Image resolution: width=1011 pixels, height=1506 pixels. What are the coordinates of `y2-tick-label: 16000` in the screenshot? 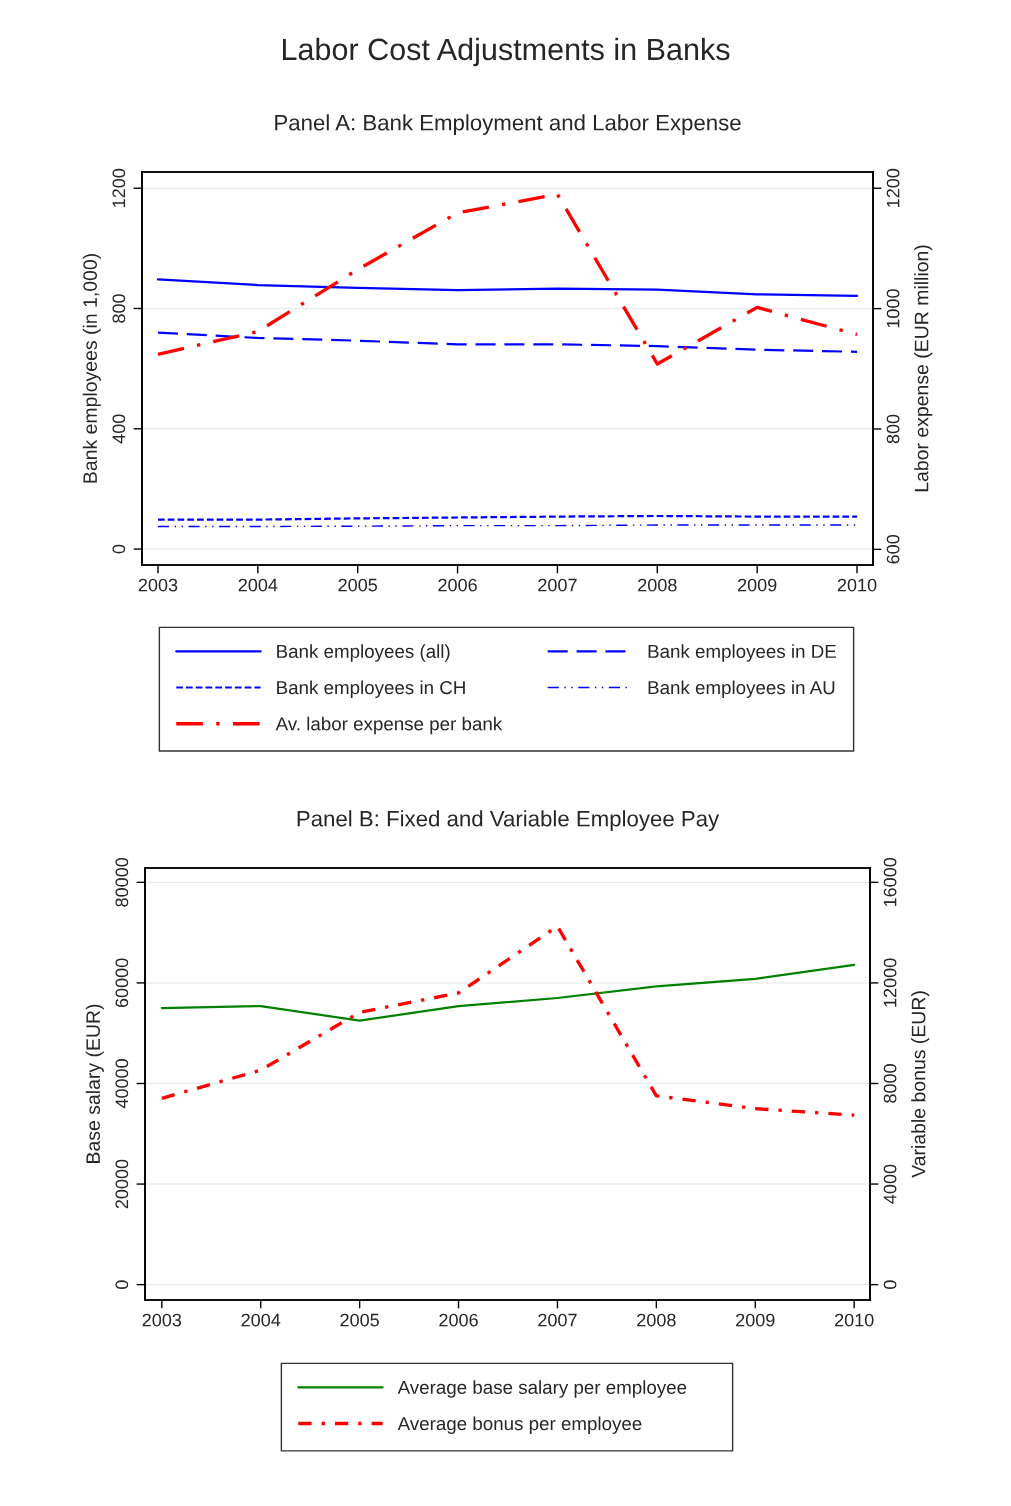 It's located at (890, 882).